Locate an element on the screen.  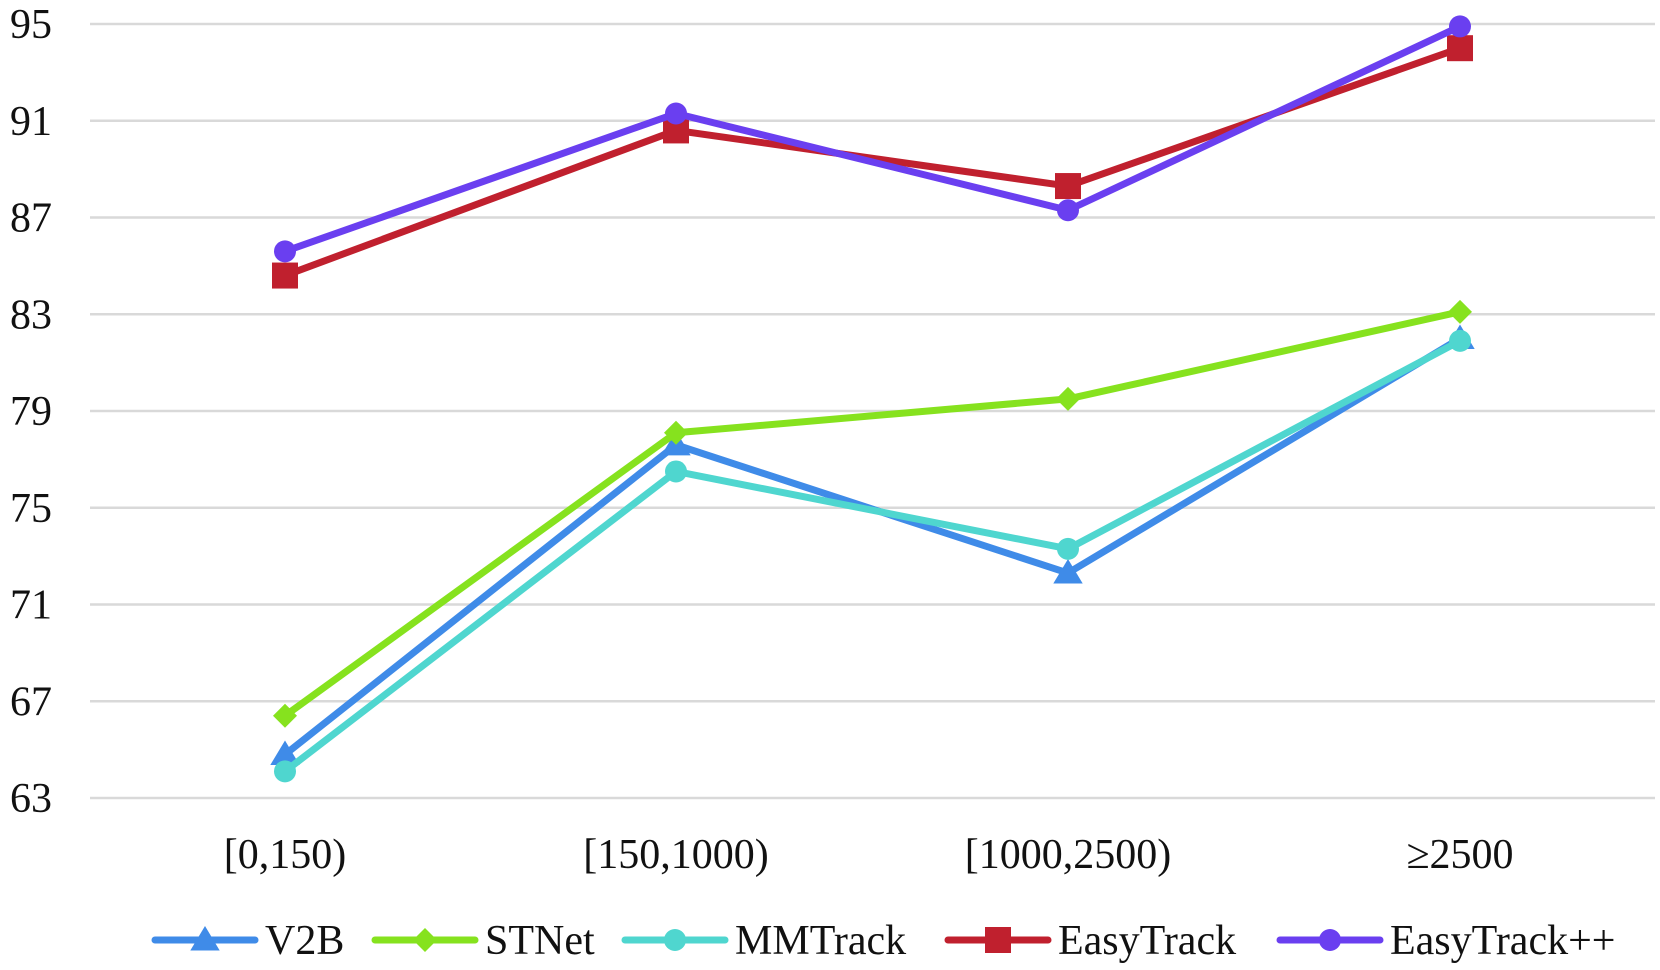
y-tick-label: 87 is located at coordinates (31, 219).